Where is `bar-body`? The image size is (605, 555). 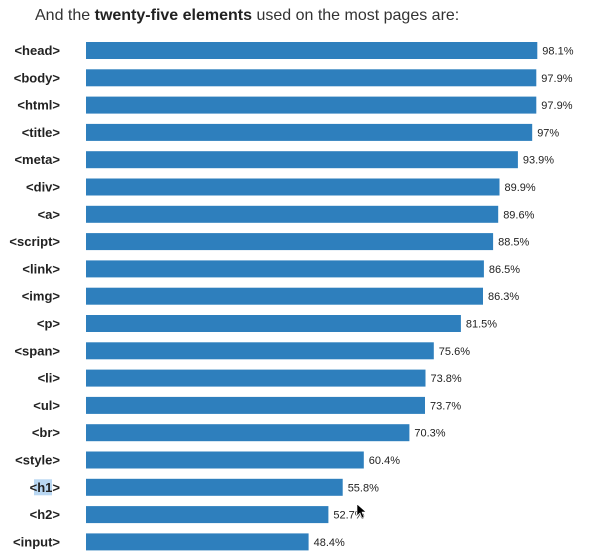
bar-body is located at coordinates (311, 78).